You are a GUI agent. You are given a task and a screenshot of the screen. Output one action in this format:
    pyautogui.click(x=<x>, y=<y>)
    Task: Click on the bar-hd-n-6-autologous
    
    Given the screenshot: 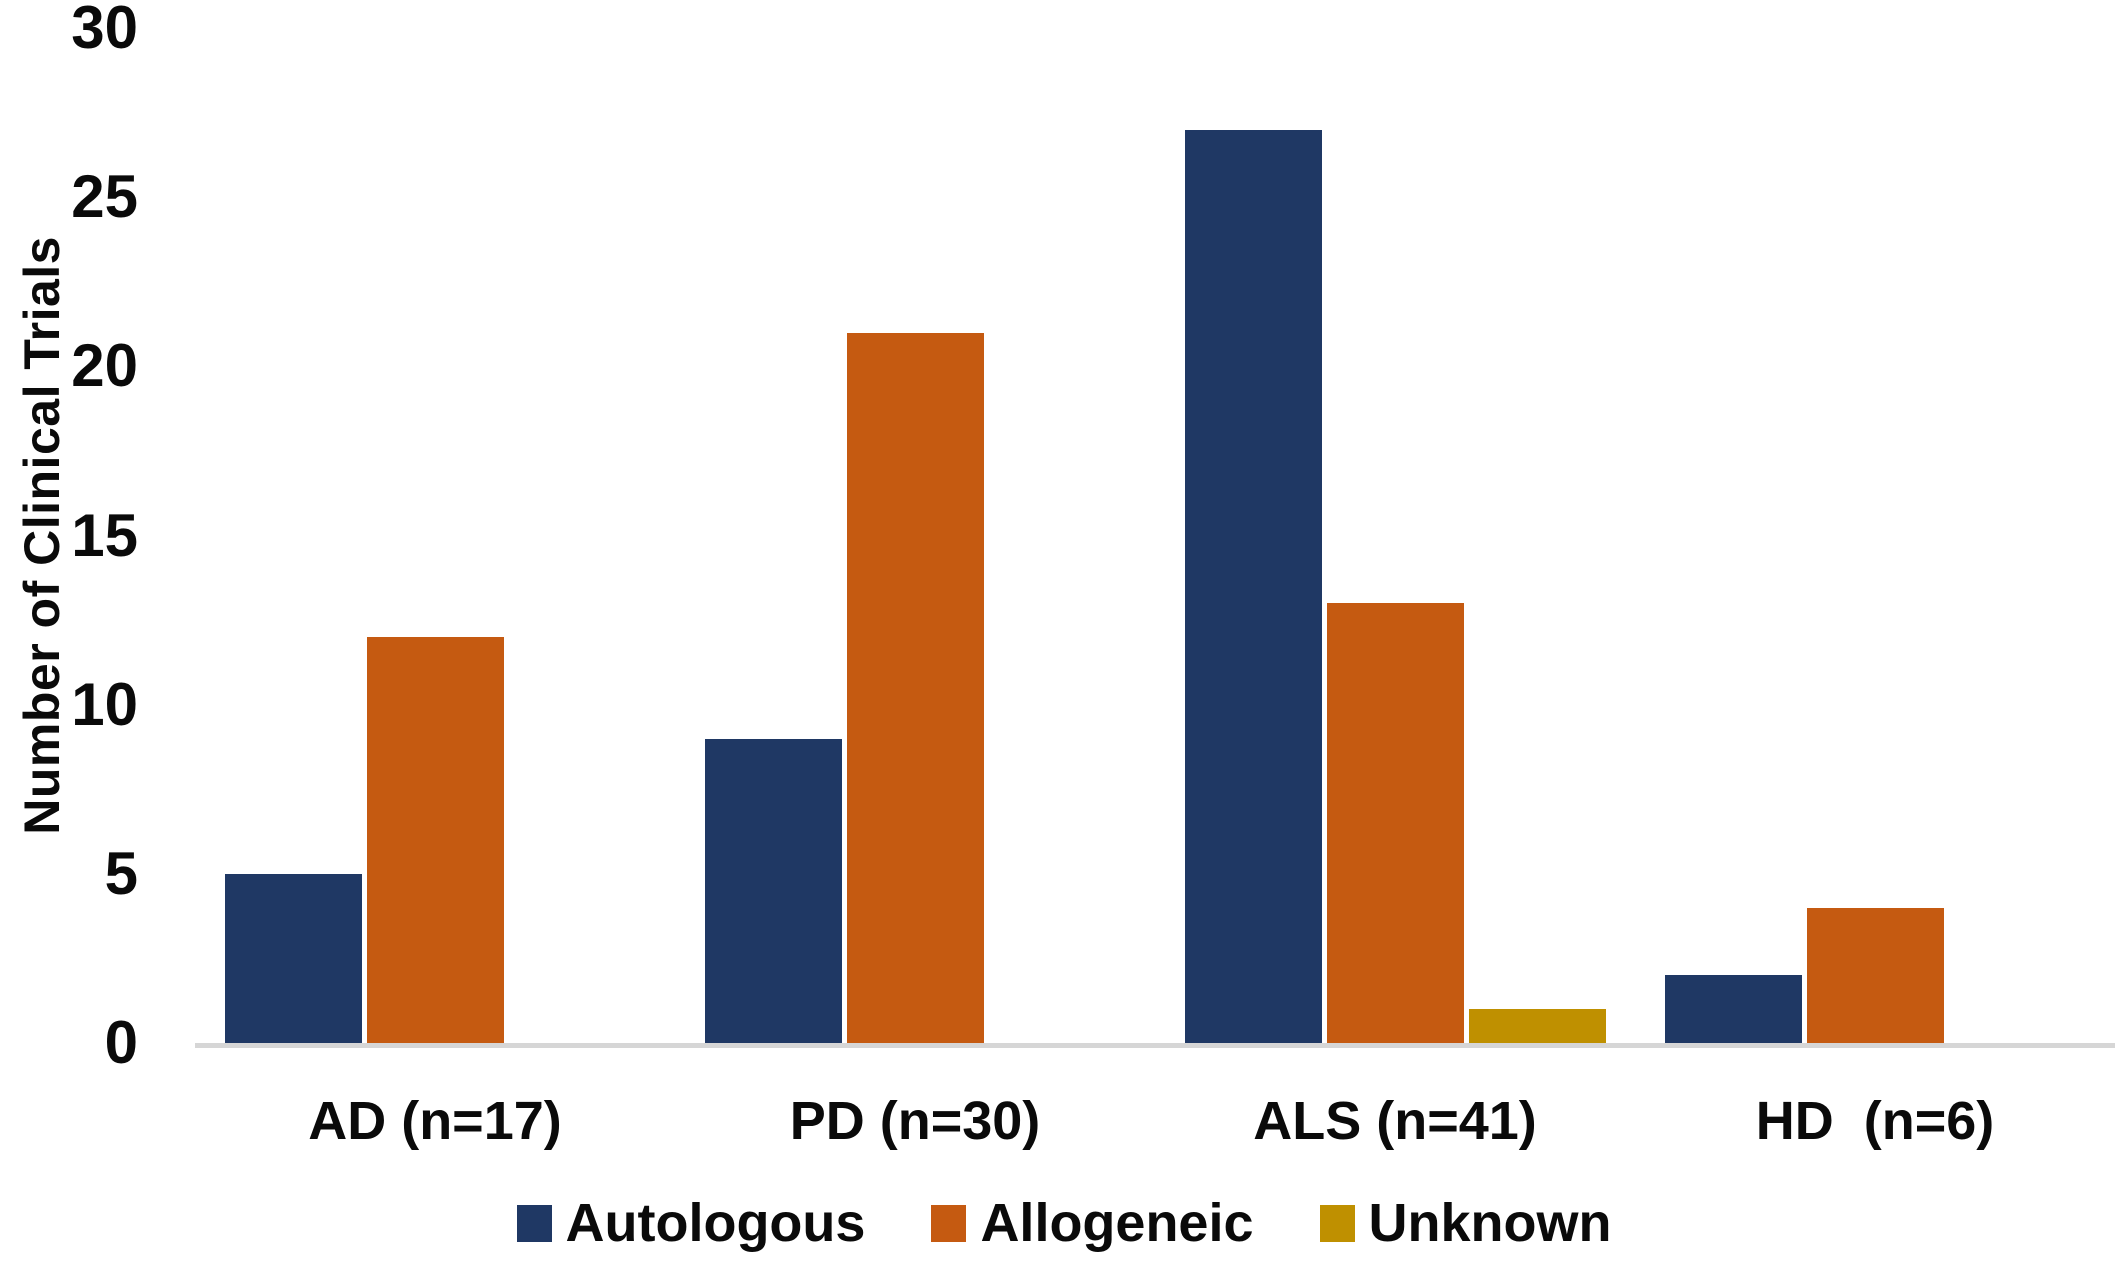 What is the action you would take?
    pyautogui.click(x=1733, y=1009)
    